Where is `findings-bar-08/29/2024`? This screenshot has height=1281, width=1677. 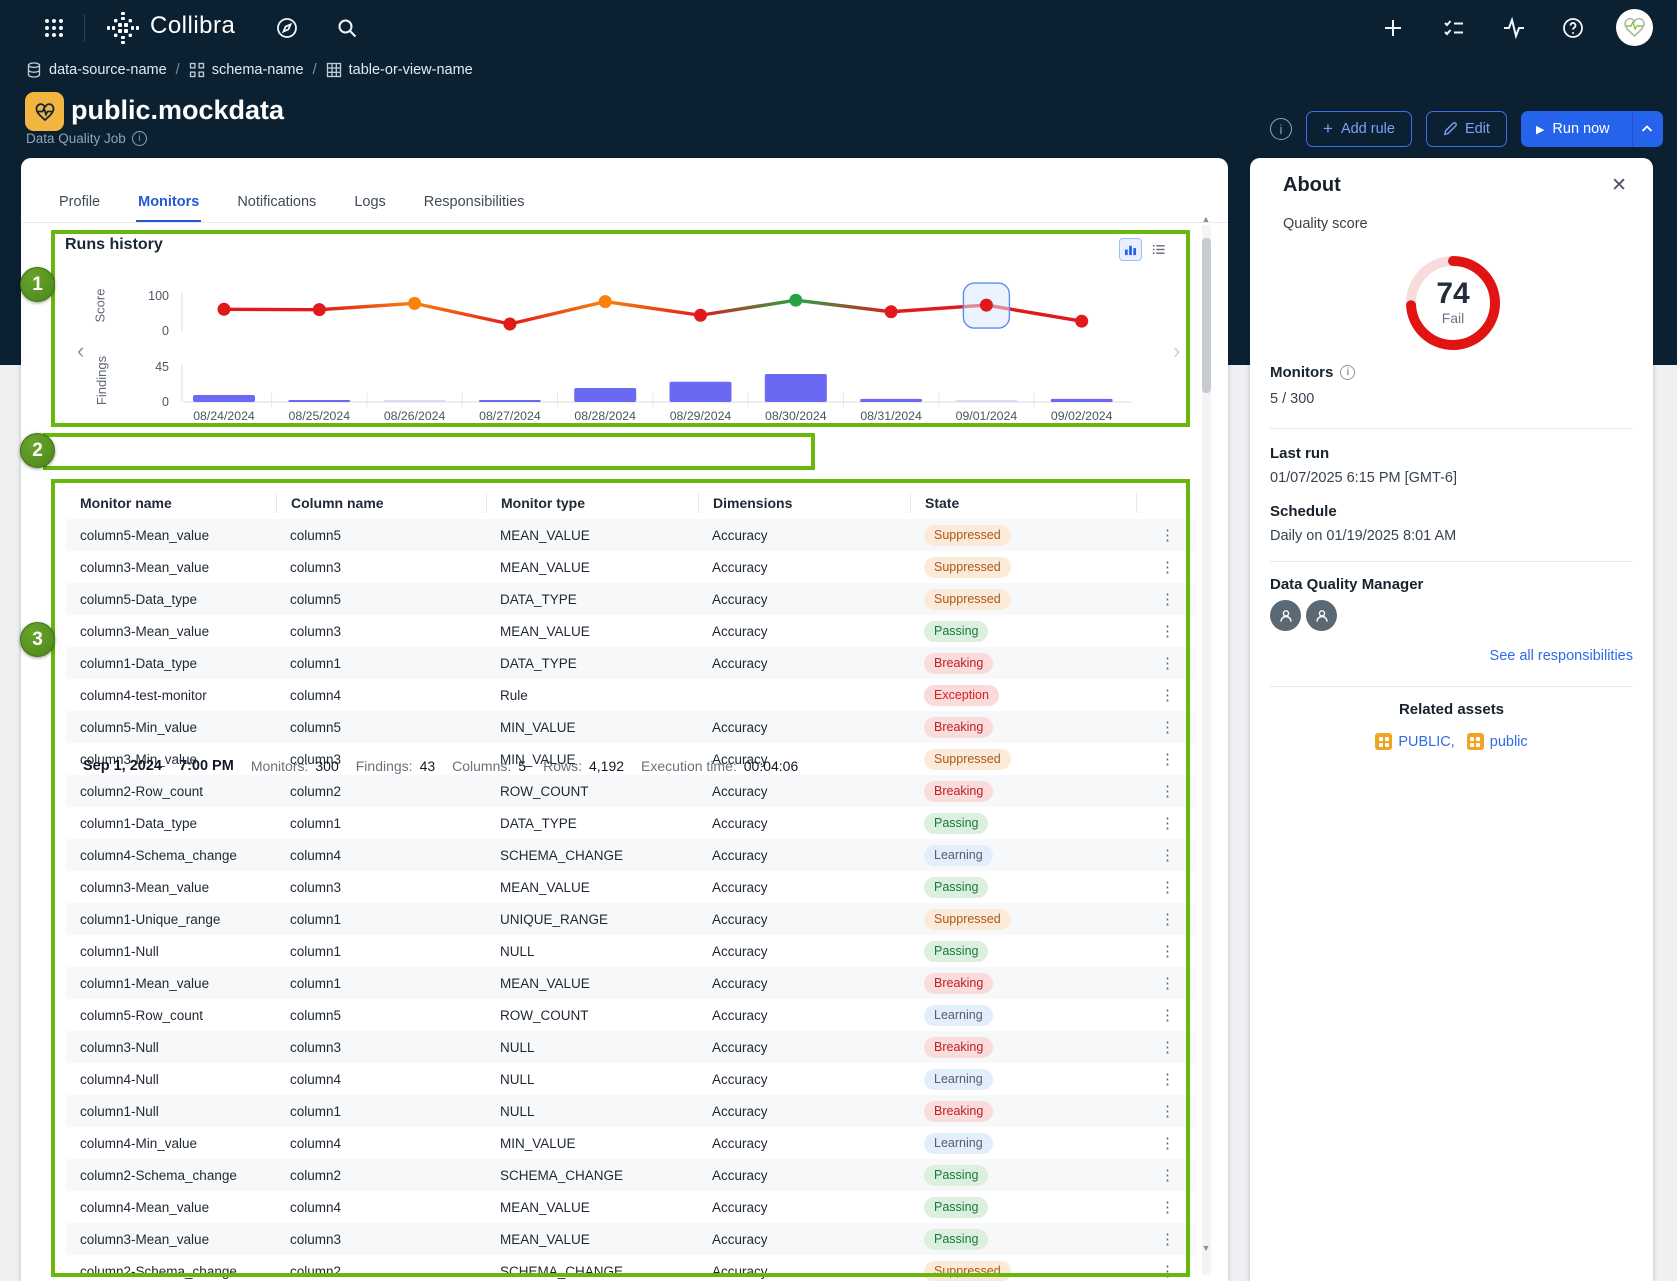
findings-bar-08/29/2024 is located at coordinates (700, 391).